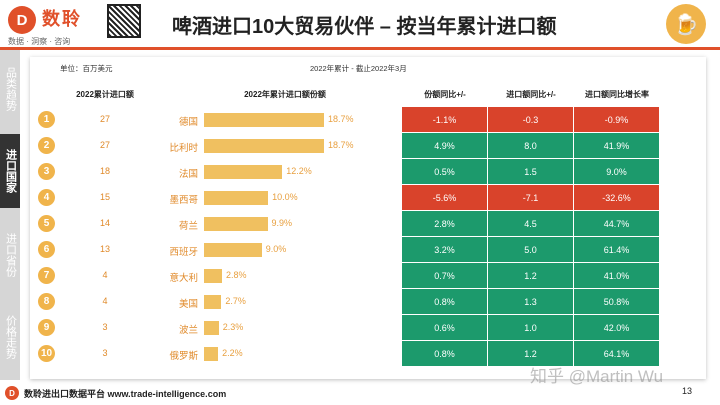 The width and height of the screenshot is (720, 405). Describe the element at coordinates (445, 94) in the screenshot. I see `col-header-share-yoy: 份额同比+/-` at that location.